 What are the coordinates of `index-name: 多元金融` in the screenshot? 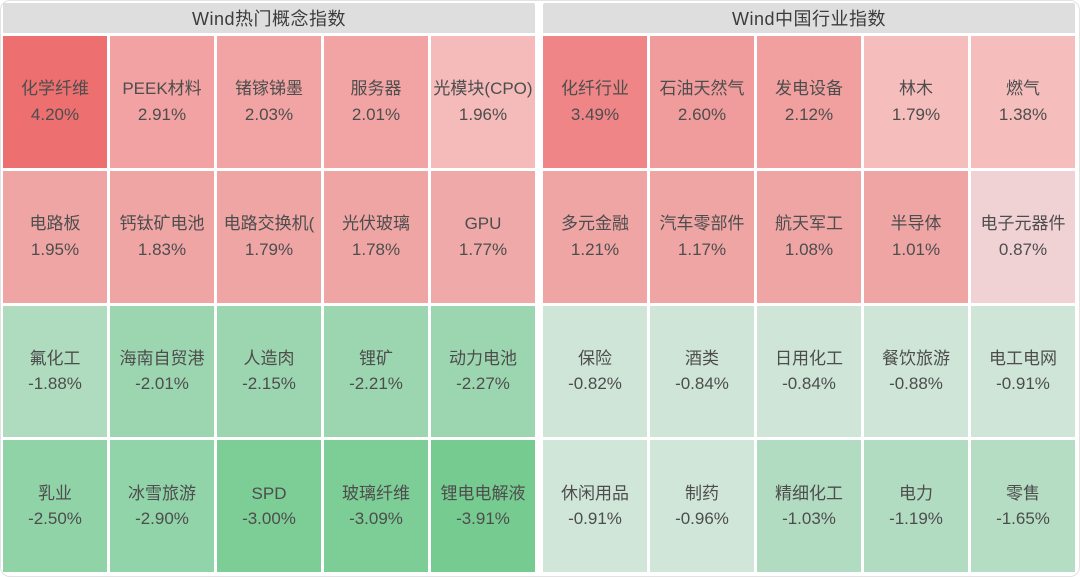 It's located at (595, 224).